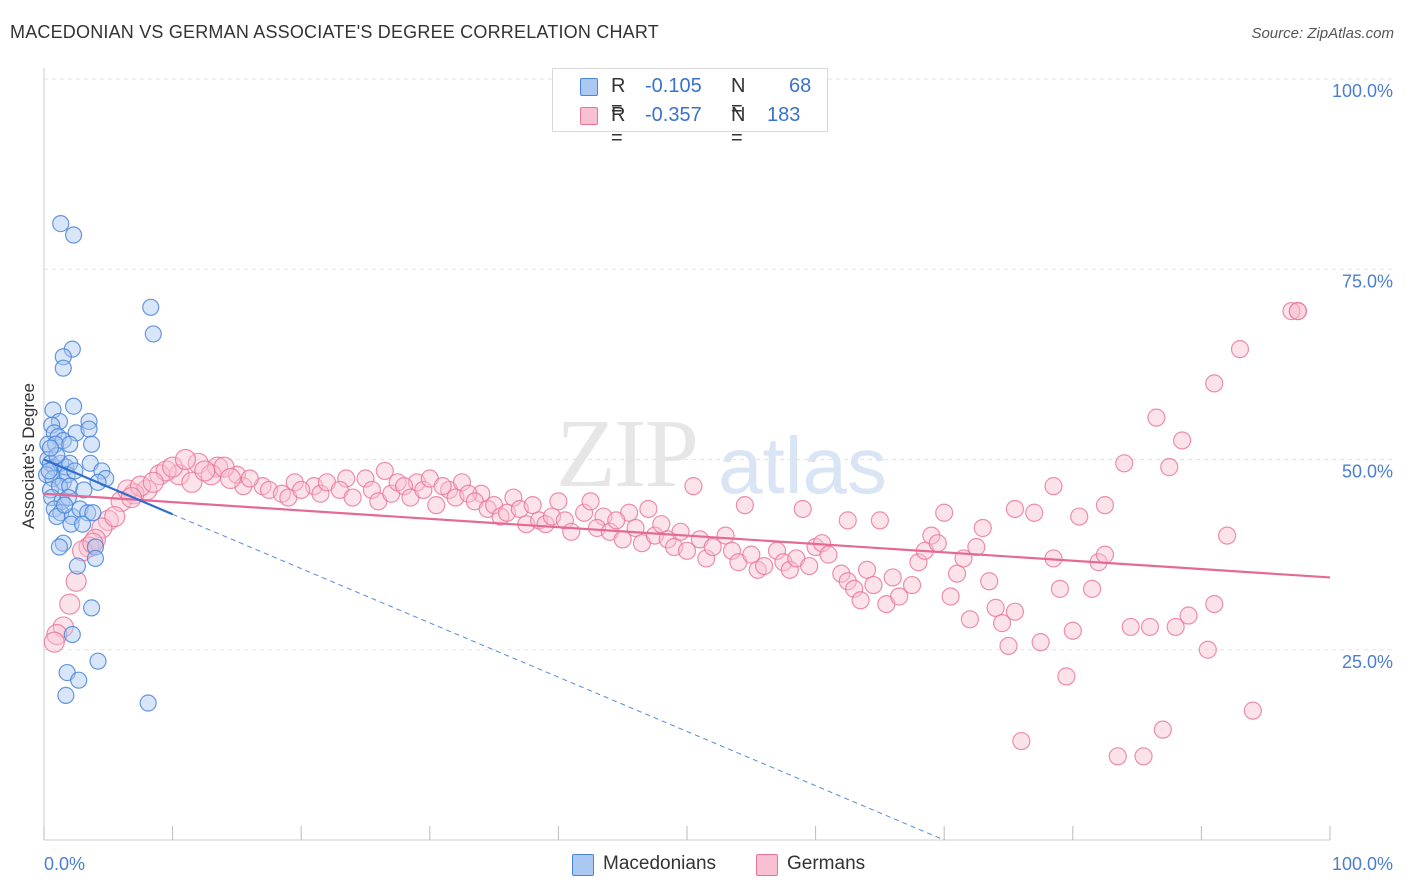  Describe the element at coordinates (627, 454) in the screenshot. I see `watermark-zip: ZIP` at that location.